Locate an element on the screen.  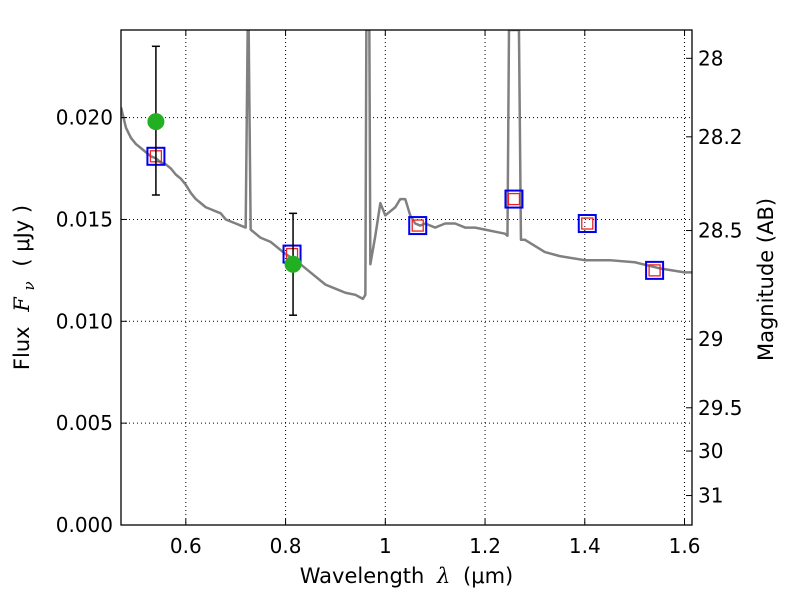
y2-tick-label: 28.2 is located at coordinates (720, 137).